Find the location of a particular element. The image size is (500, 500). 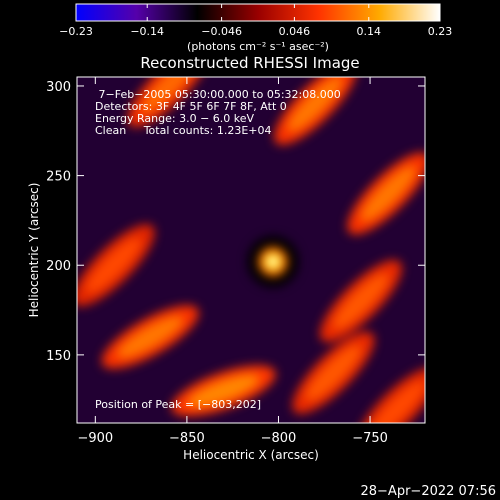

x-tick-label: −800 is located at coordinates (279, 438).